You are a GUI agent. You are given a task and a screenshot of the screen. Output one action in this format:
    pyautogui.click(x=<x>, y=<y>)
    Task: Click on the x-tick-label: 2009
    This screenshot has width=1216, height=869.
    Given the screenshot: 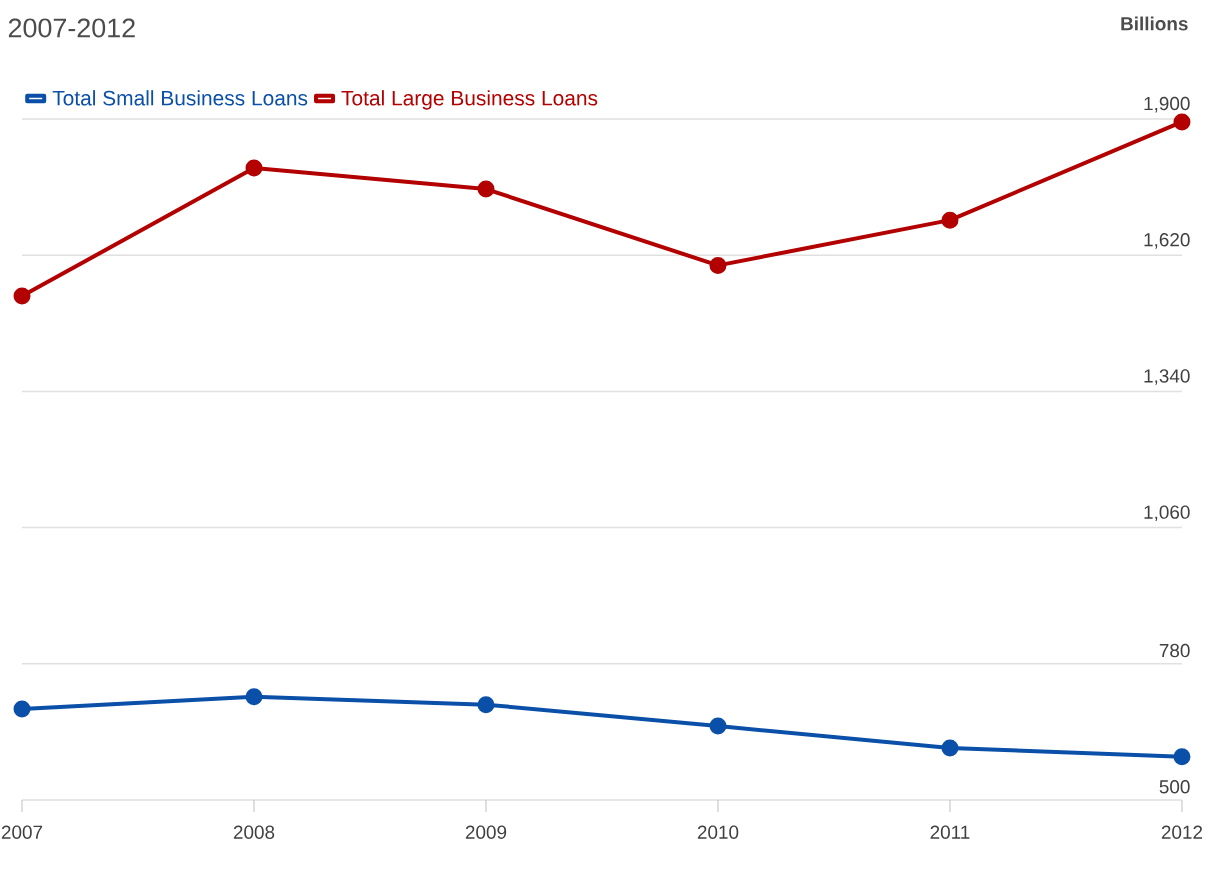 What is the action you would take?
    pyautogui.click(x=486, y=832)
    